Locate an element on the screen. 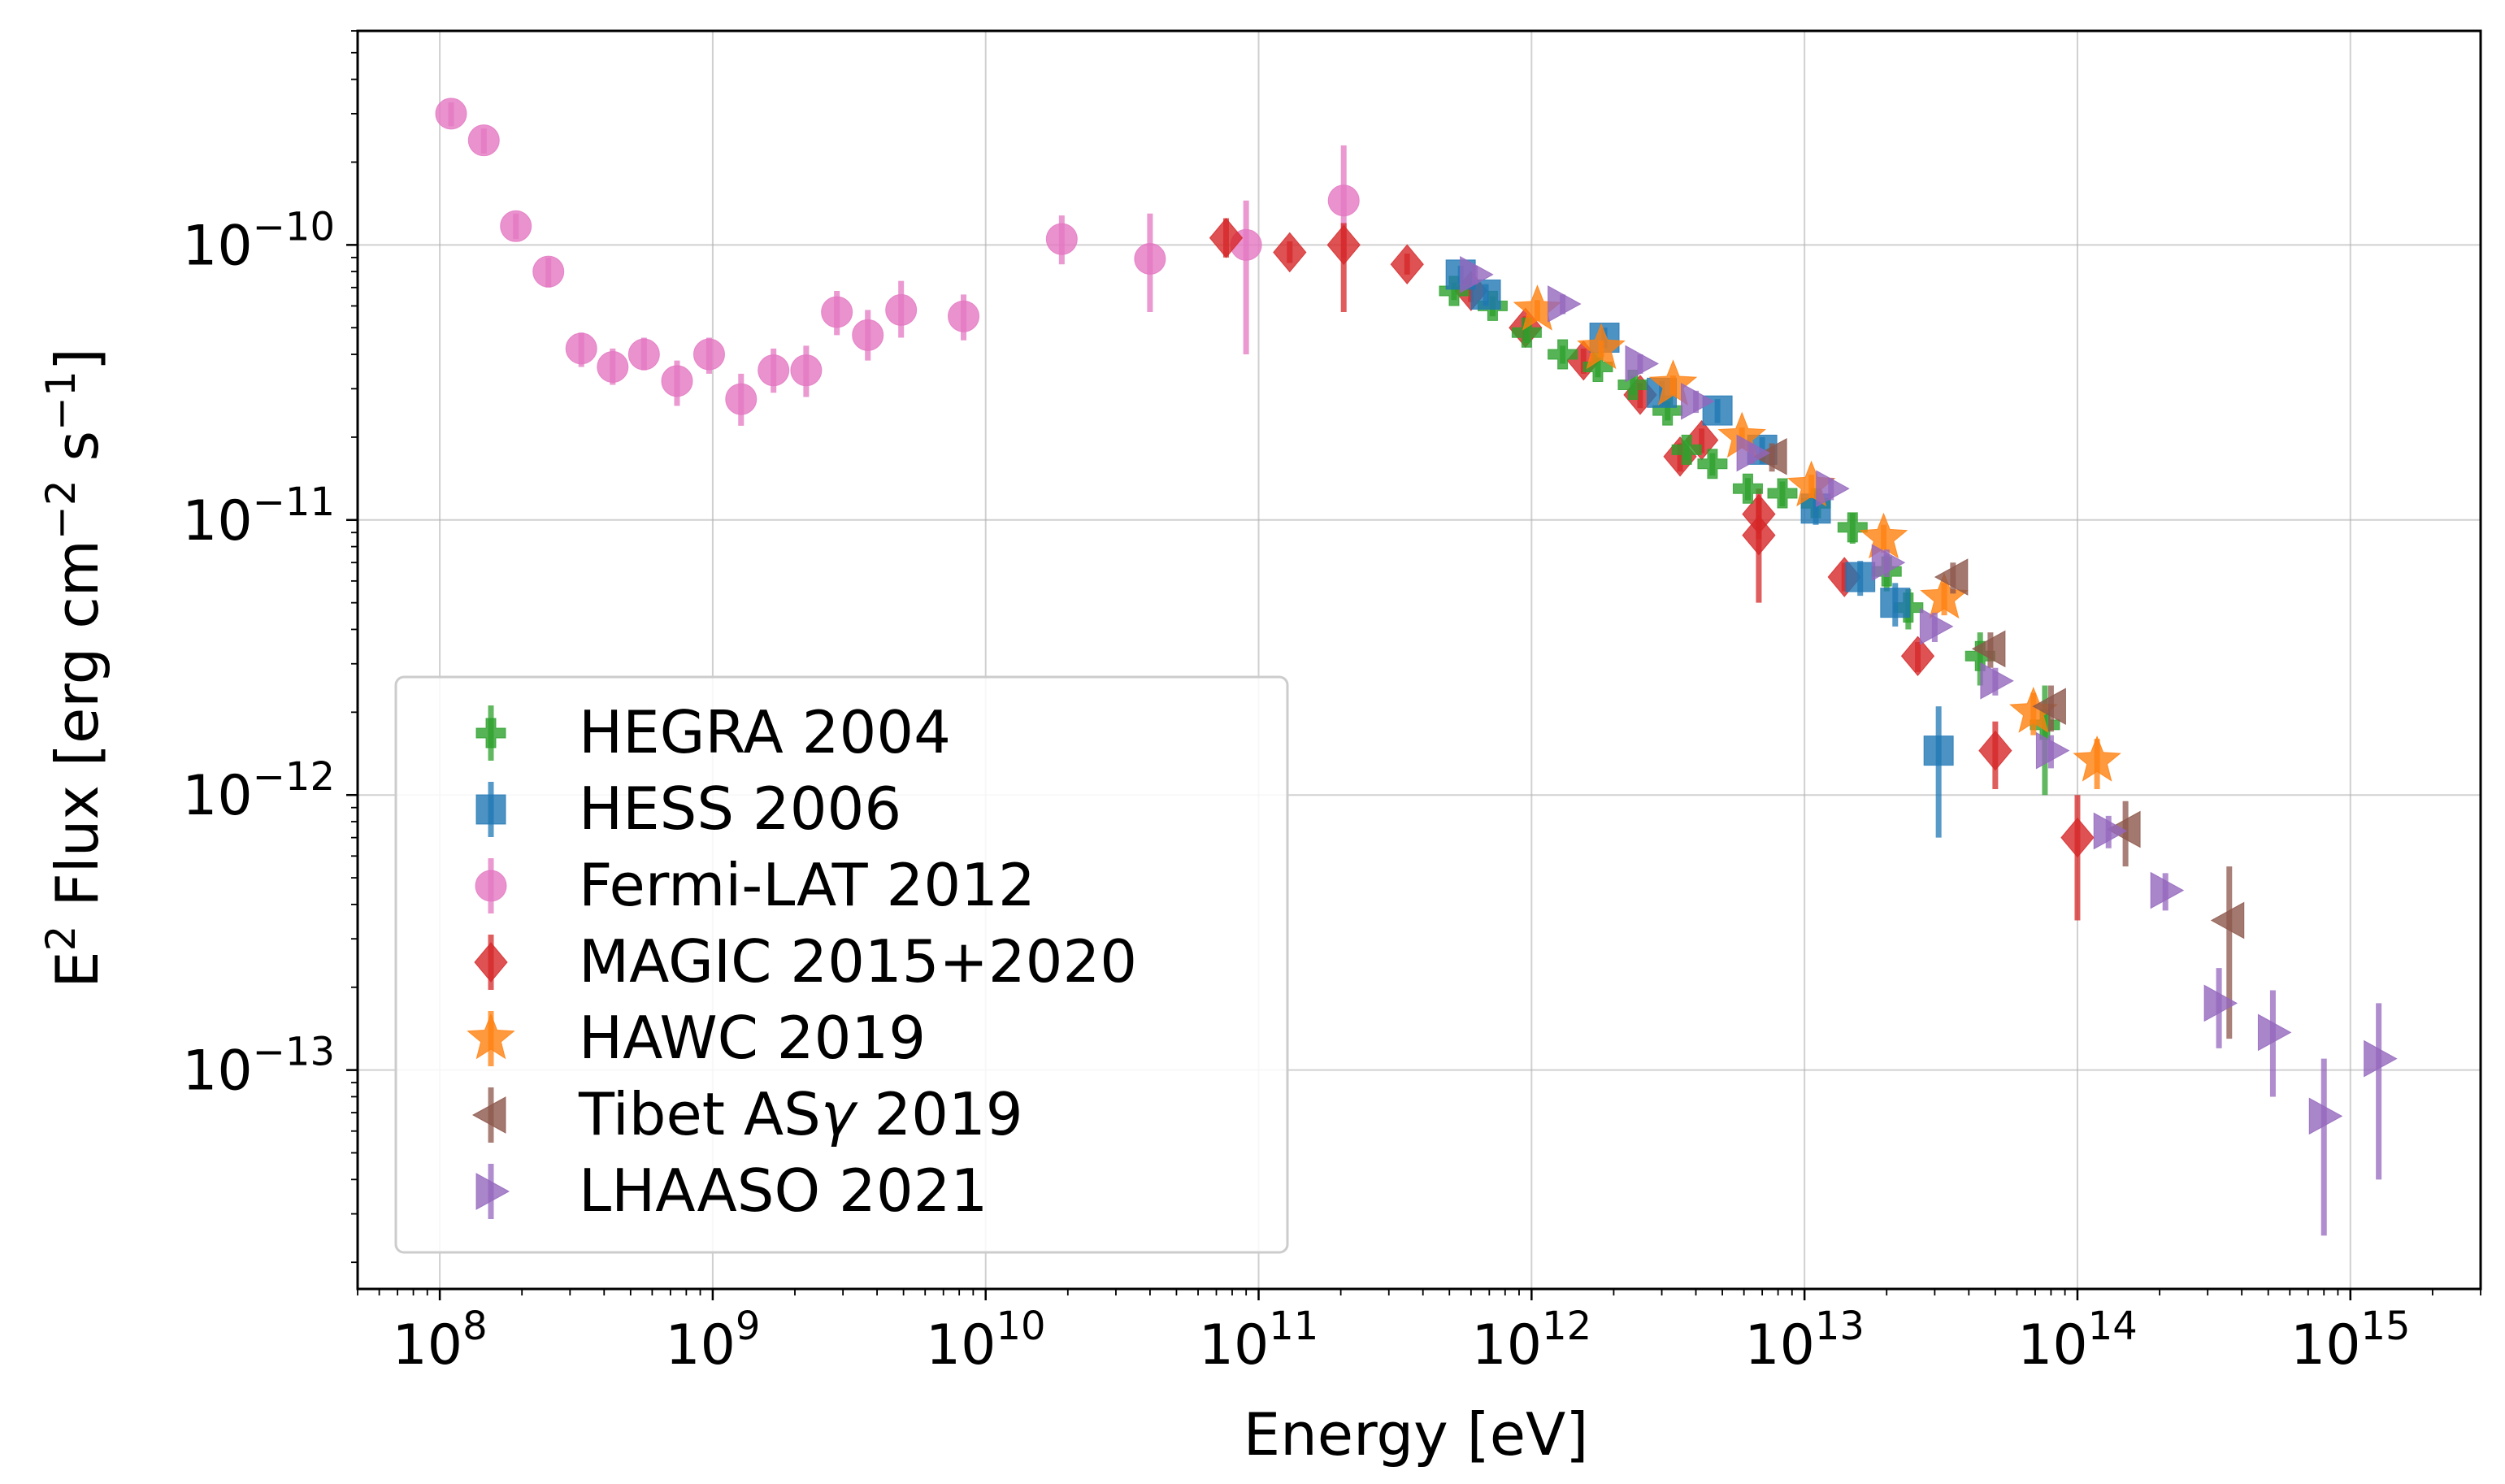  legend-label-hegra: HEGRA 2004 is located at coordinates (765, 732).